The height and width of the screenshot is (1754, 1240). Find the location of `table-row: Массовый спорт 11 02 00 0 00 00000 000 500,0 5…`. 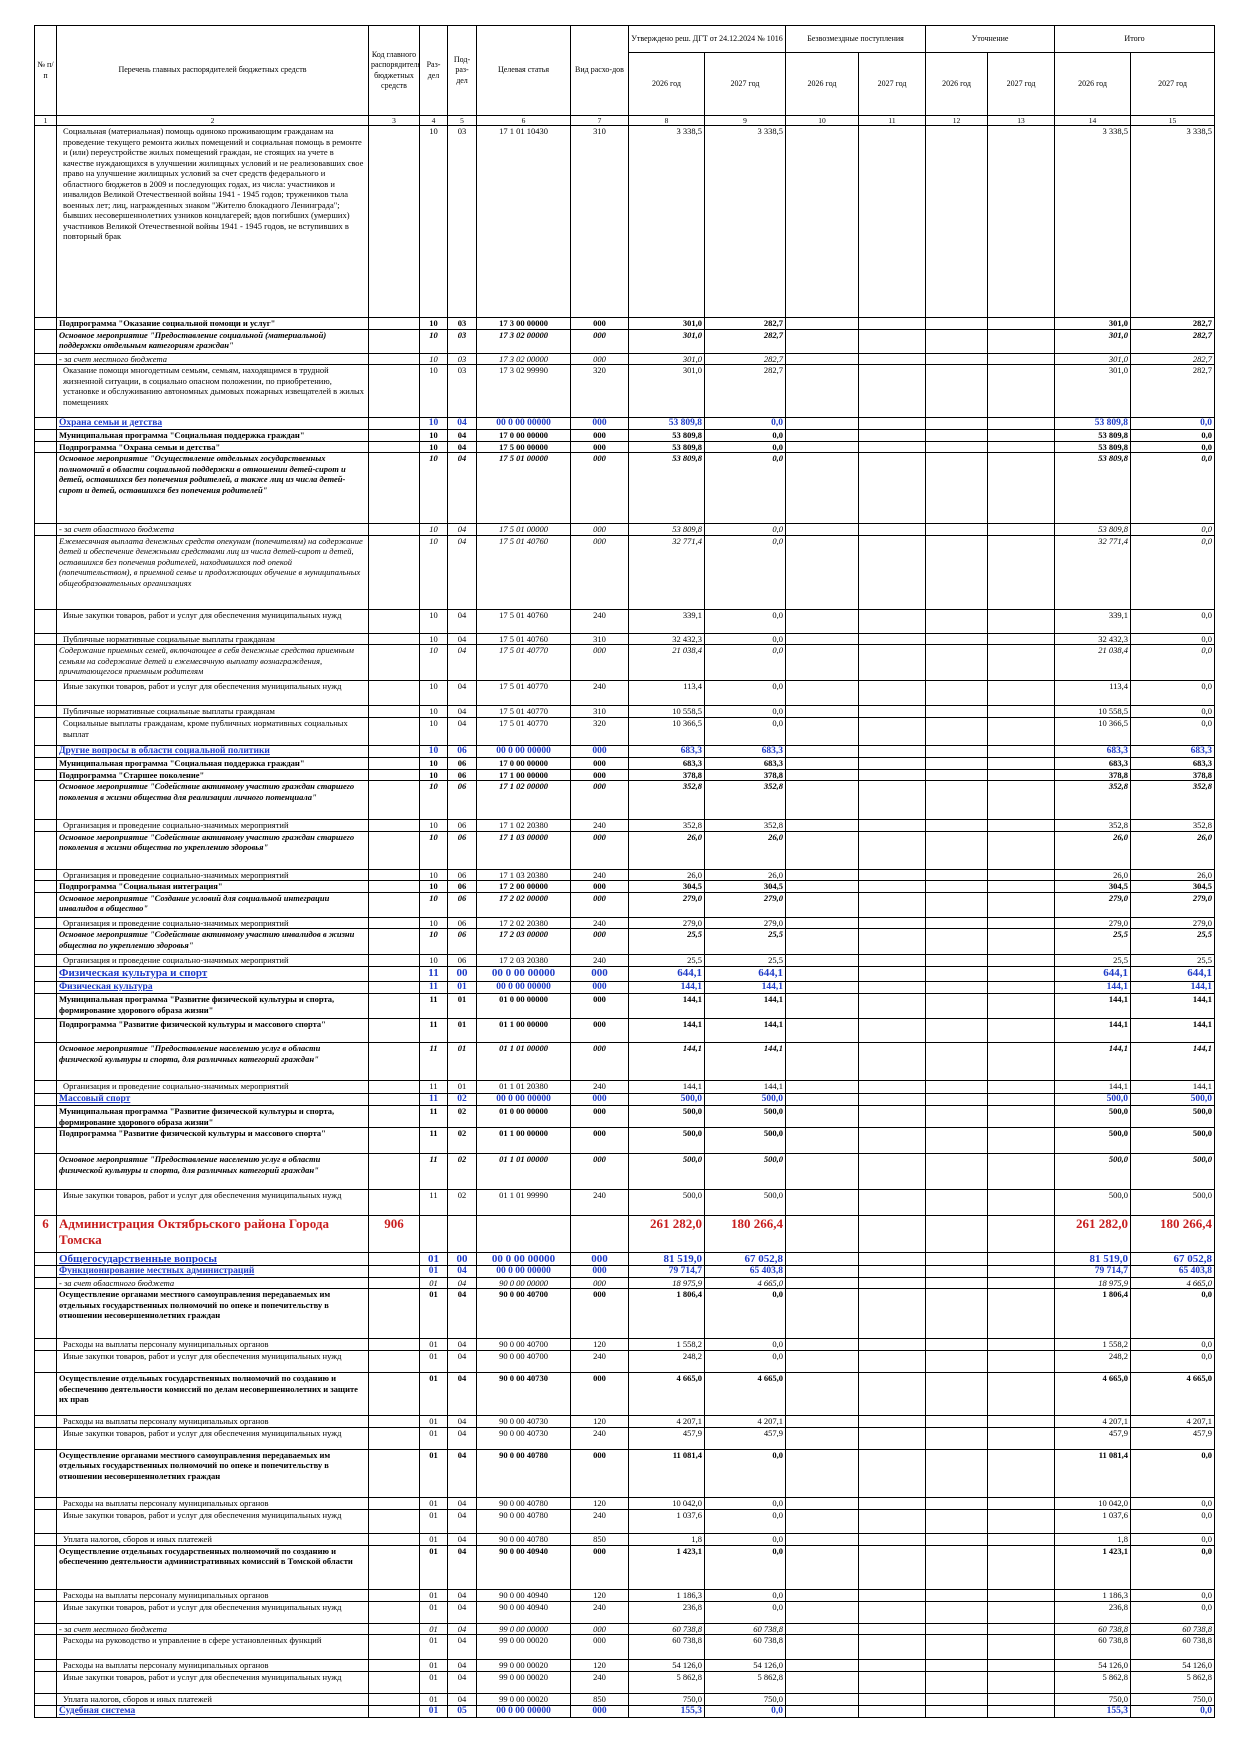

table-row: Массовый спорт 11 02 00 0 00 00000 000 500,0 5… is located at coordinates (625, 1099).